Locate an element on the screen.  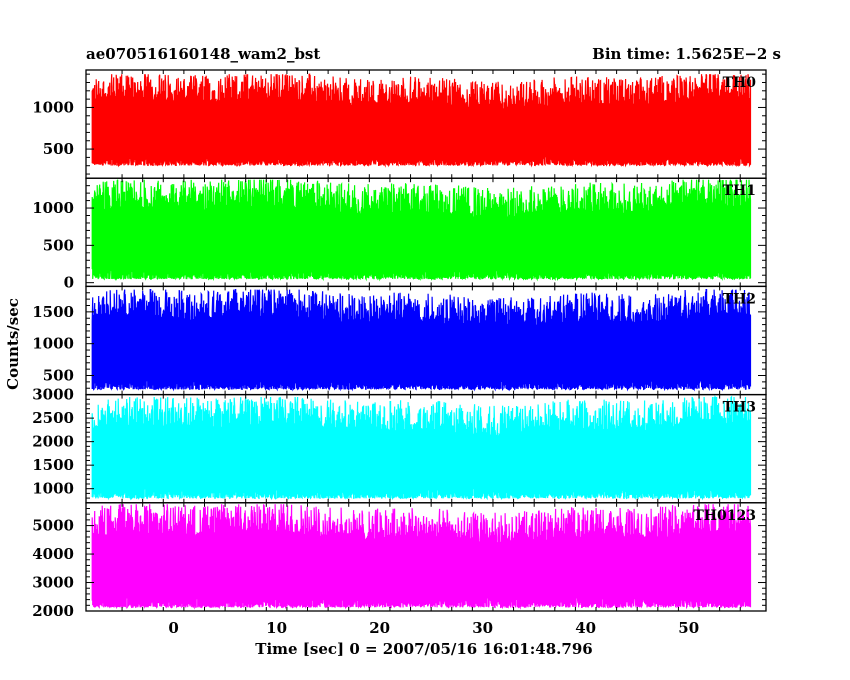
x-tick-label: 50 is located at coordinates (688, 628).